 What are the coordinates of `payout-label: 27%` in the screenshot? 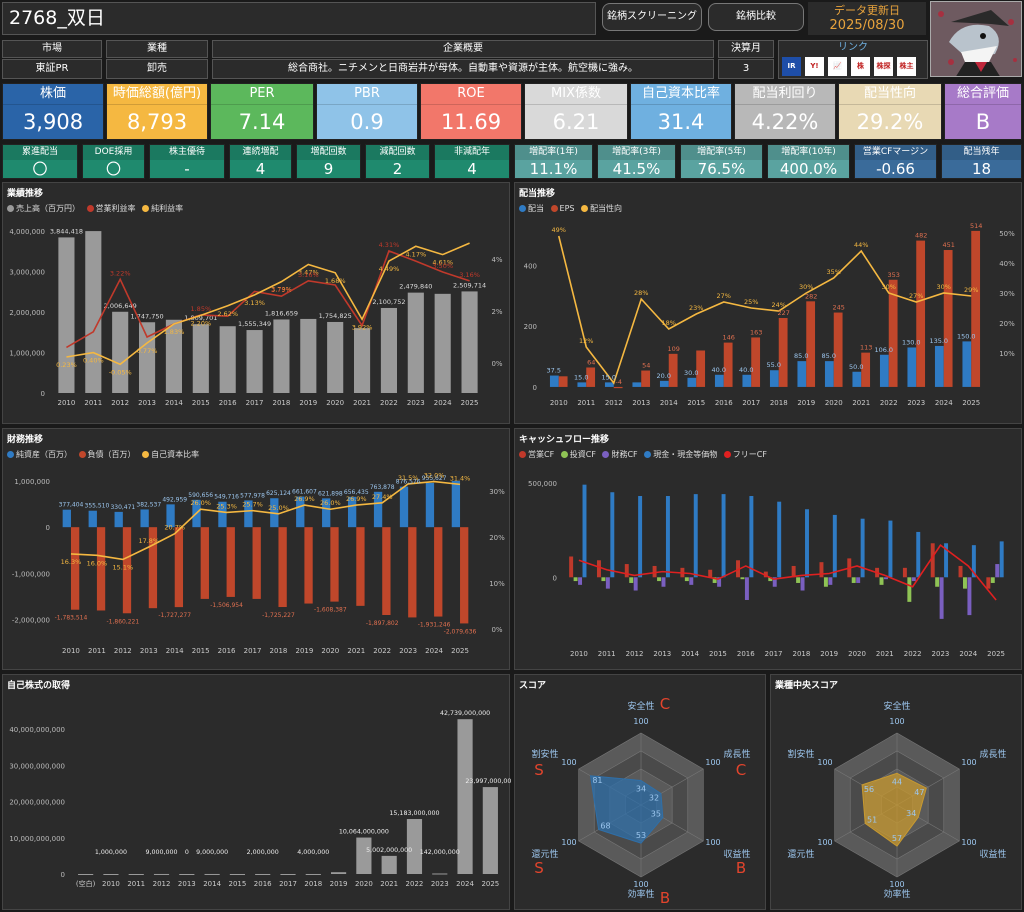 It's located at (724, 296).